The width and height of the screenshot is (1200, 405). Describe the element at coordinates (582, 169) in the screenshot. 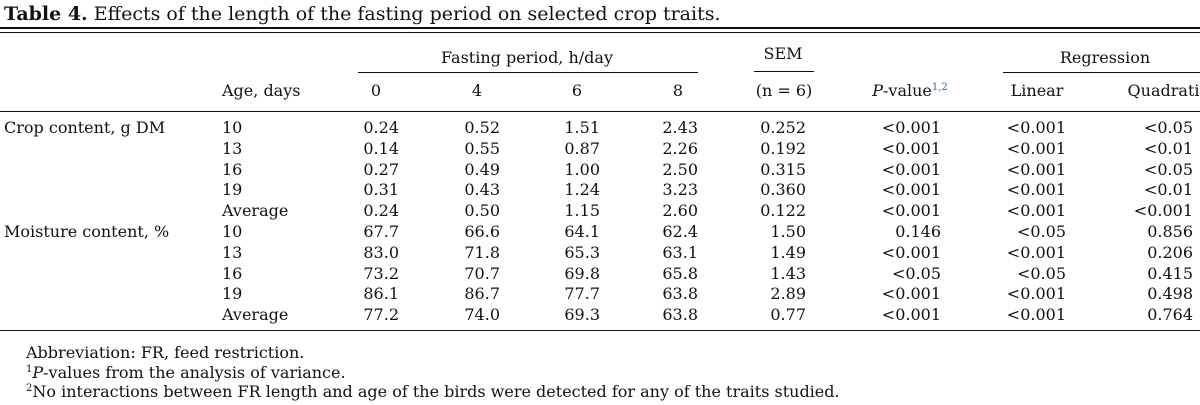

I see `fasting-6-cell: 1.00` at that location.